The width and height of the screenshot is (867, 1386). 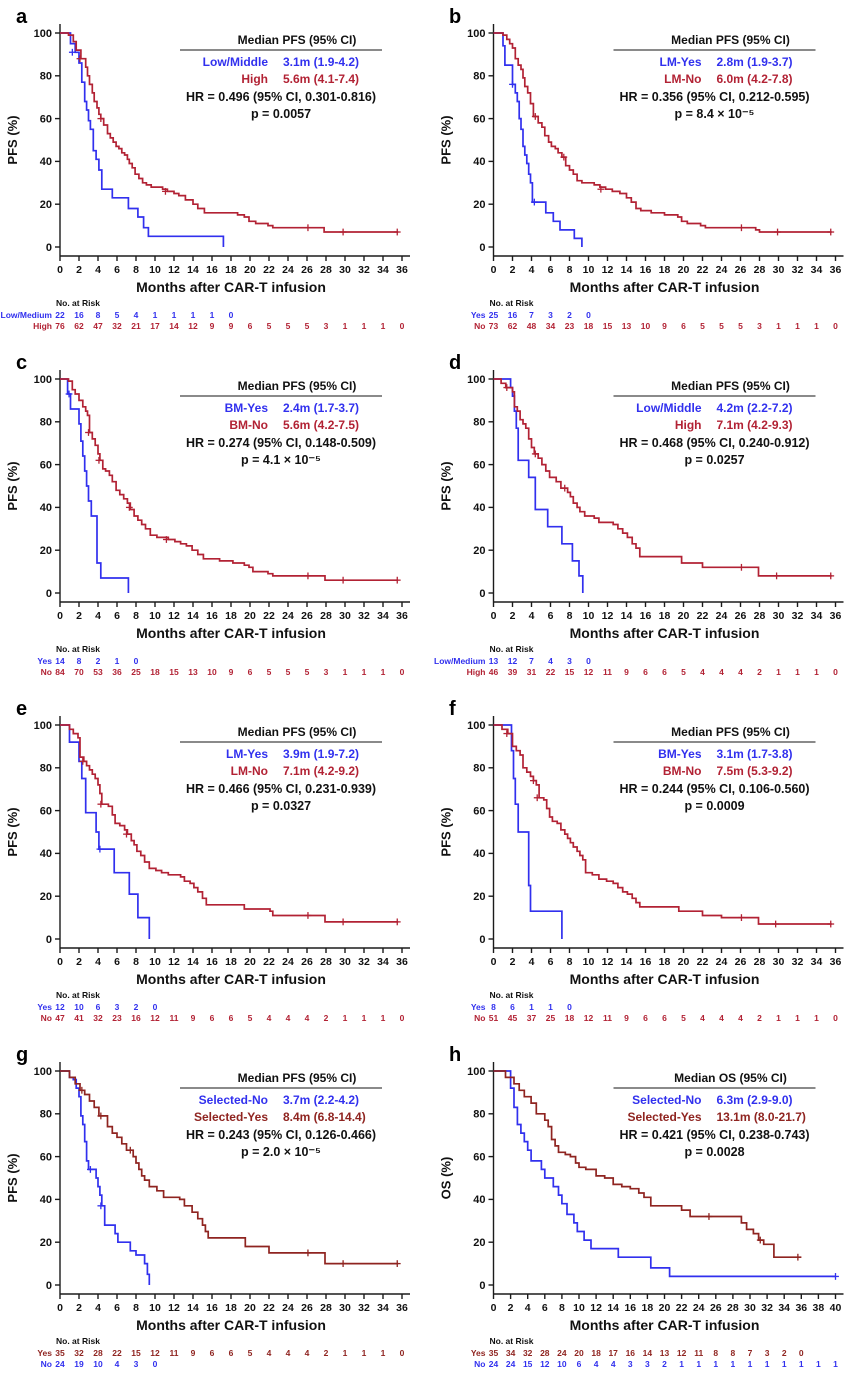 I want to click on survival-curve-bm-no, so click(x=662, y=824).